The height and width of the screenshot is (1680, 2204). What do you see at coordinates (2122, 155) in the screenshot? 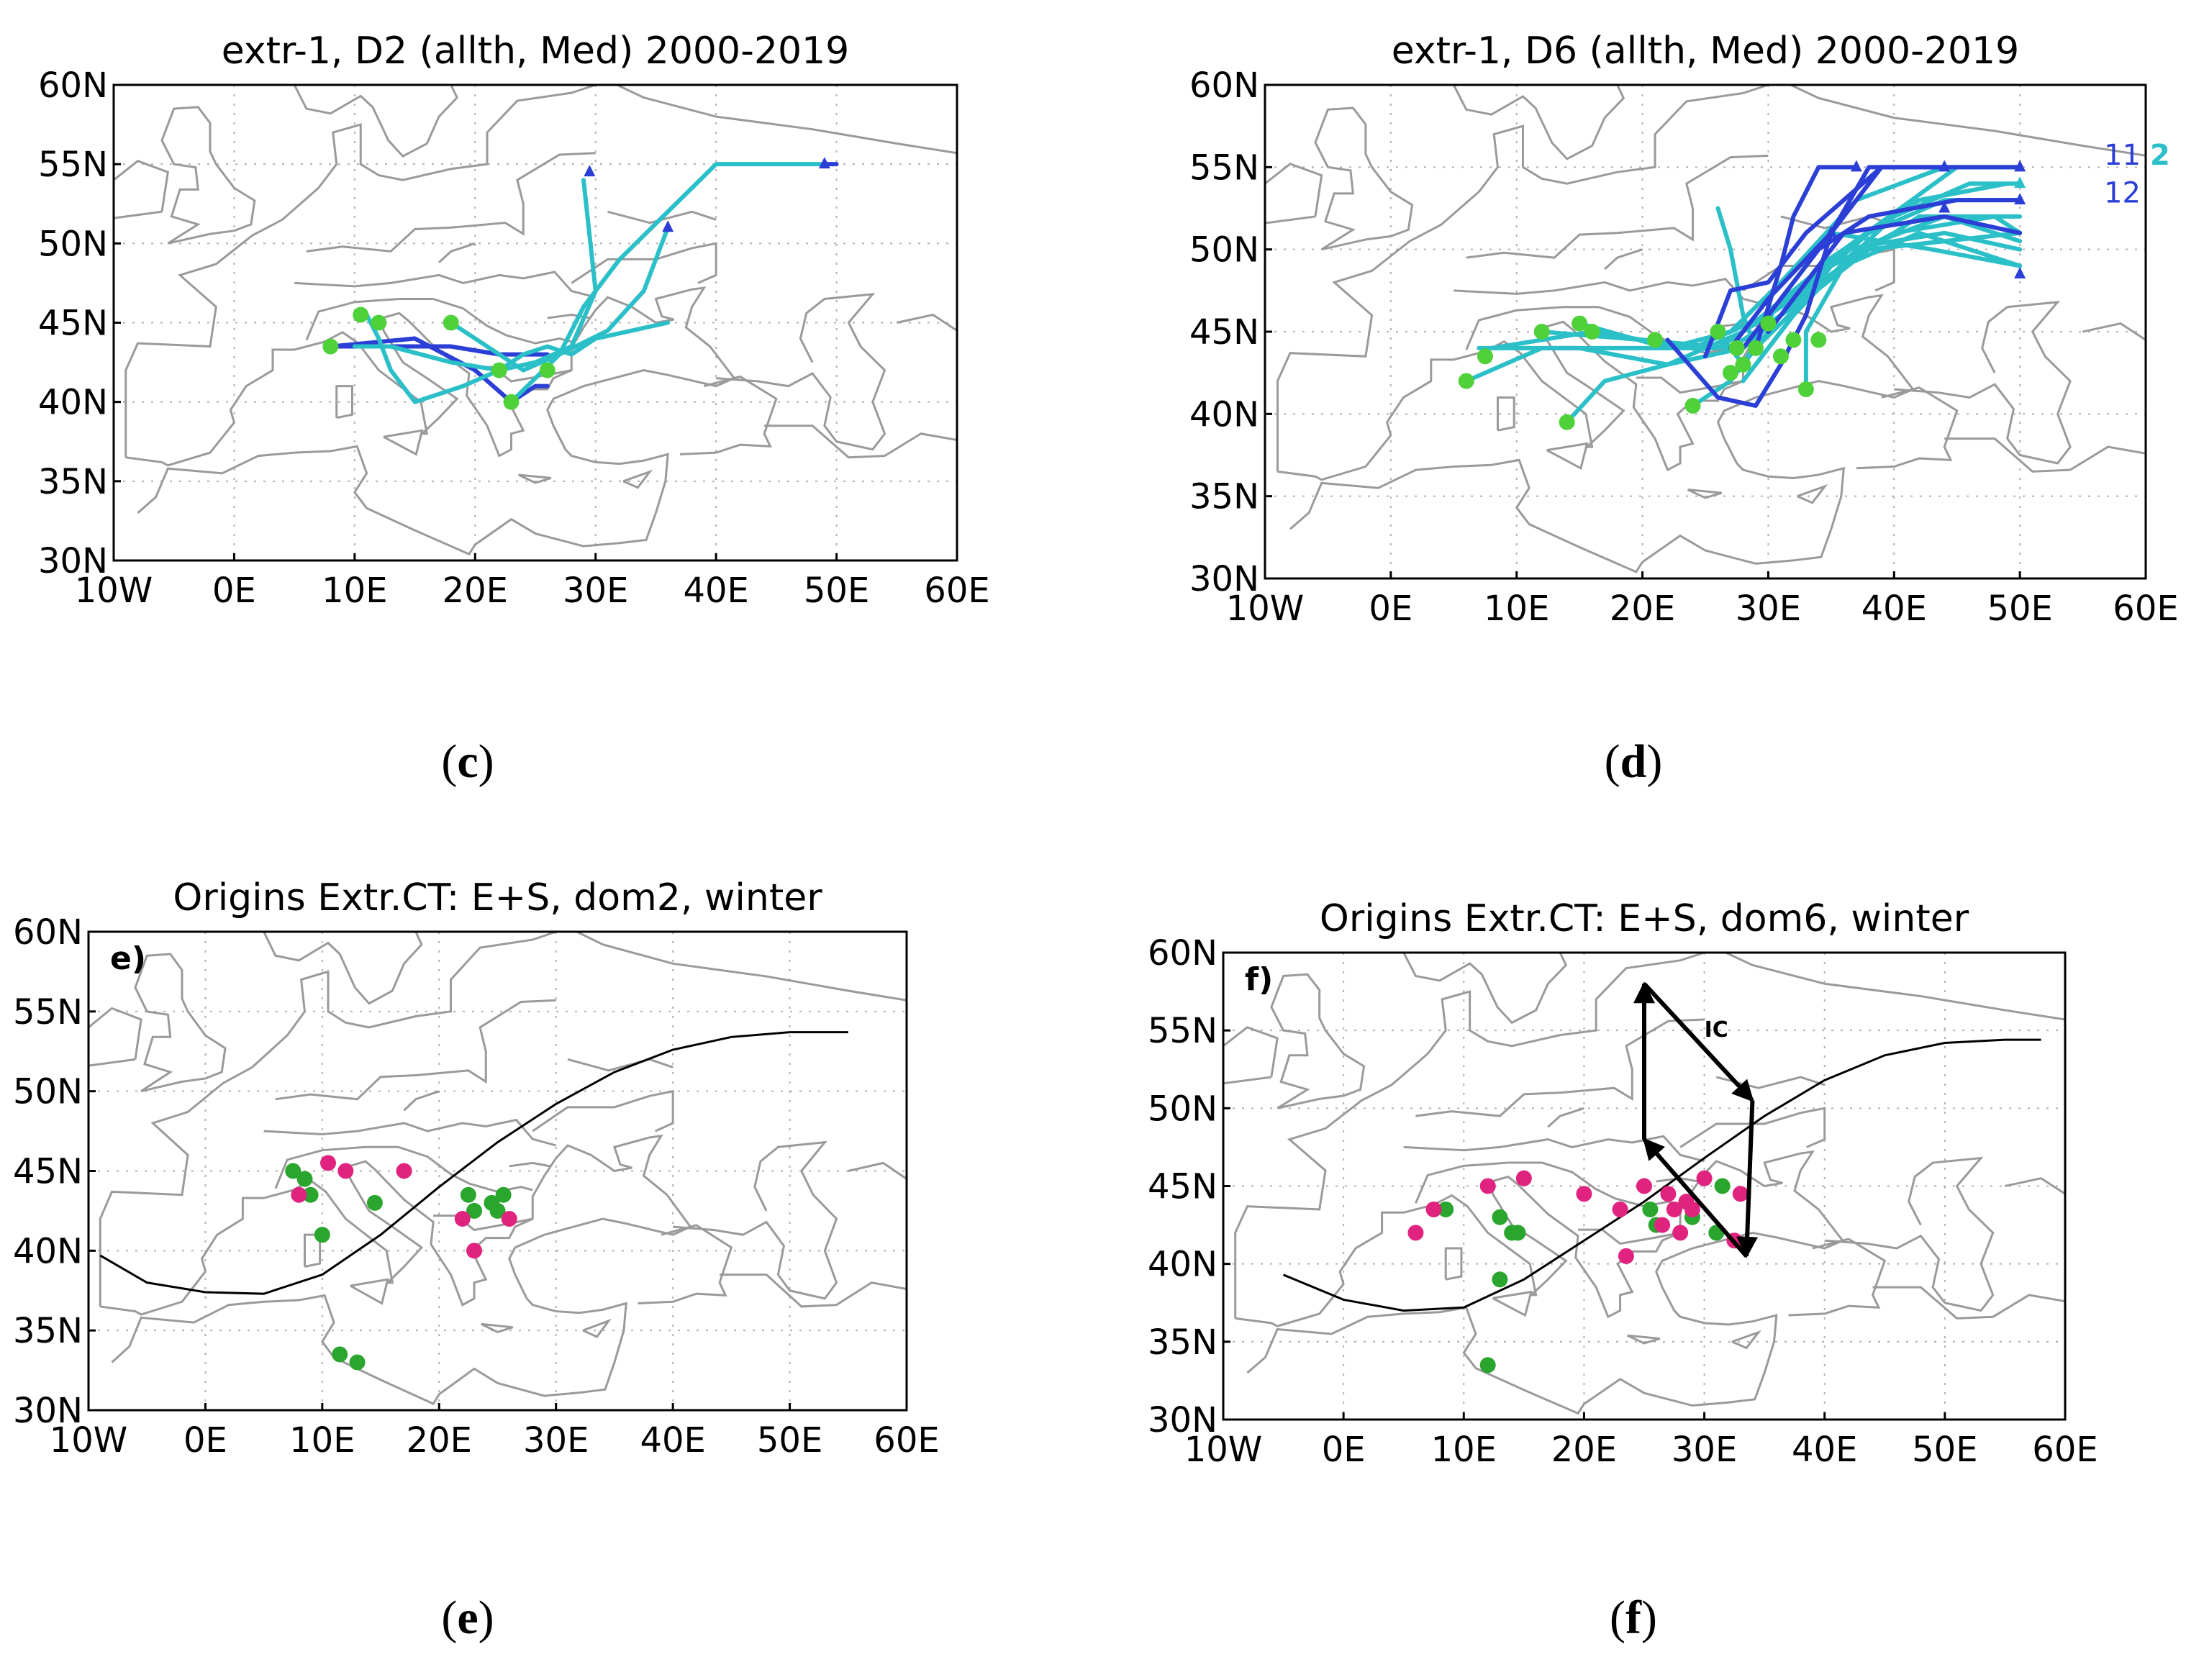
I see `track-count-label: 11` at bounding box center [2122, 155].